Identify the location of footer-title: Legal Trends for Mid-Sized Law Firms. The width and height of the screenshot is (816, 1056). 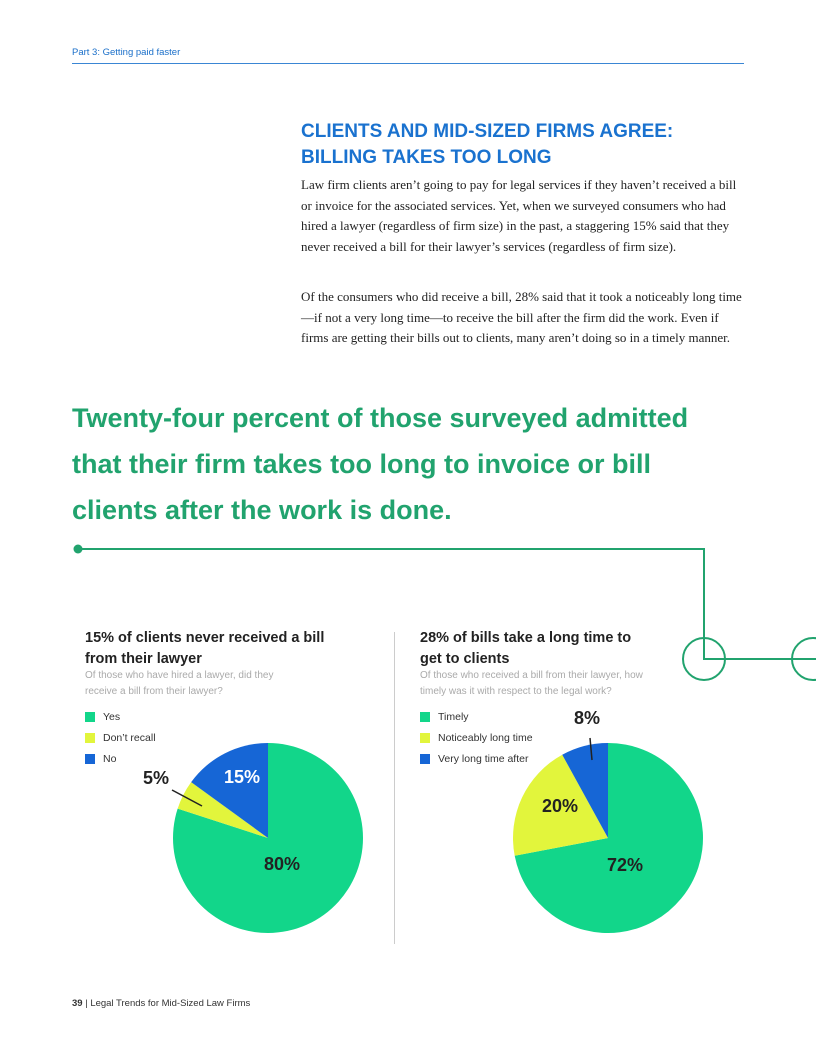
(170, 1003).